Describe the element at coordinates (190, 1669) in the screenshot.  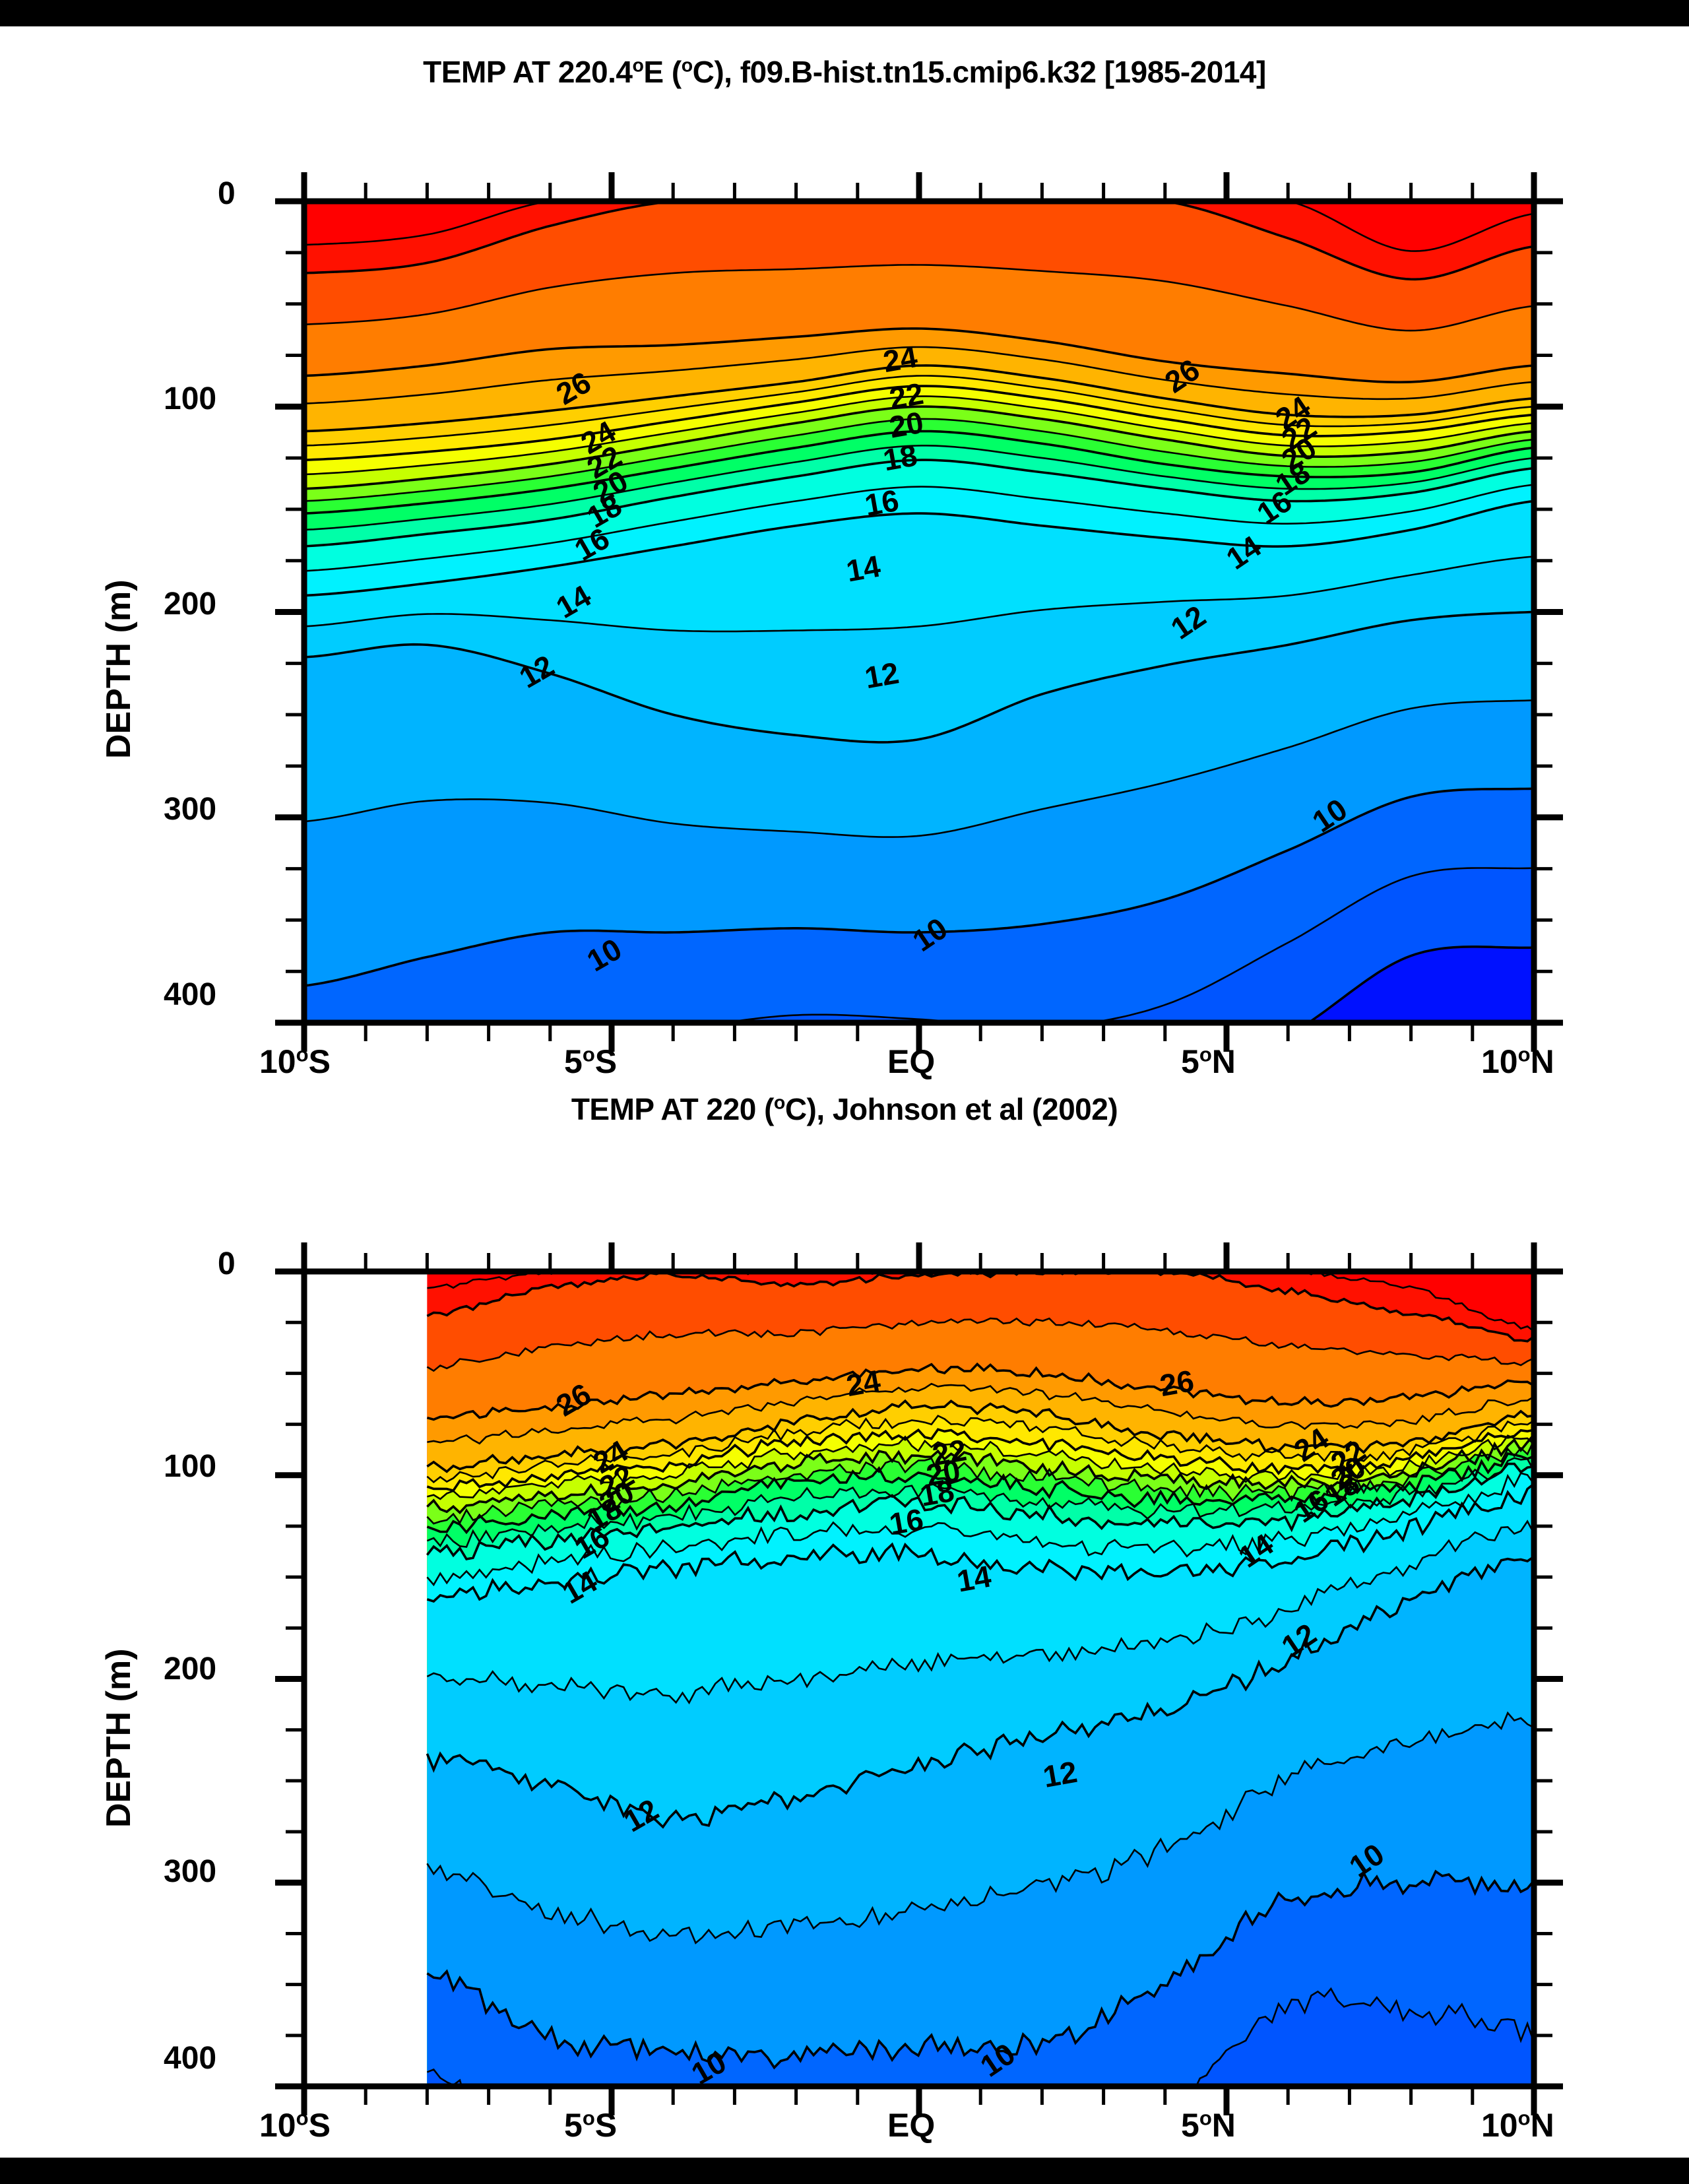
I see `y-tick-200-observations: 200` at that location.